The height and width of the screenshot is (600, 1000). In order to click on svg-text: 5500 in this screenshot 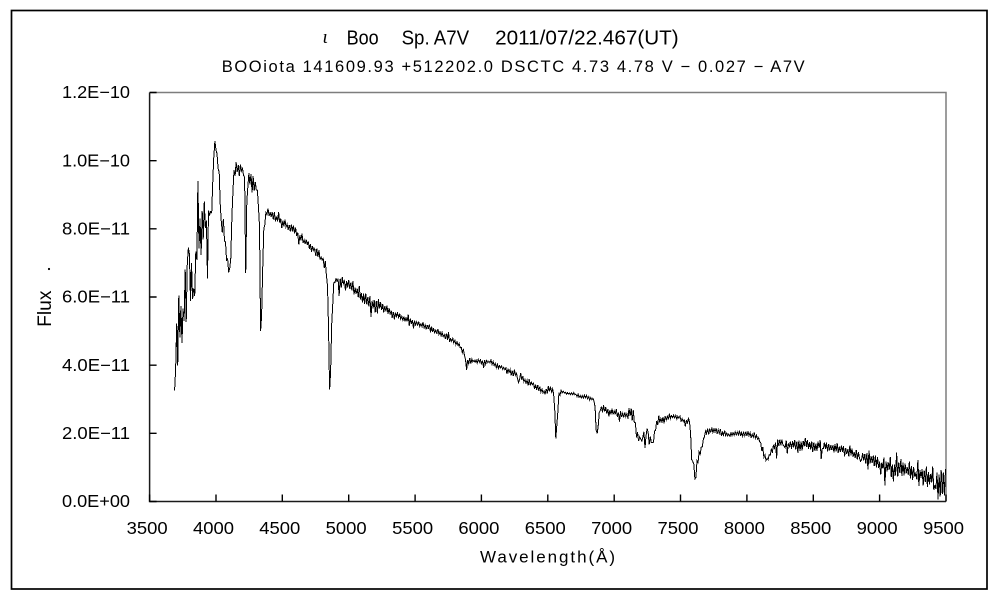, I will do `click(412, 528)`.